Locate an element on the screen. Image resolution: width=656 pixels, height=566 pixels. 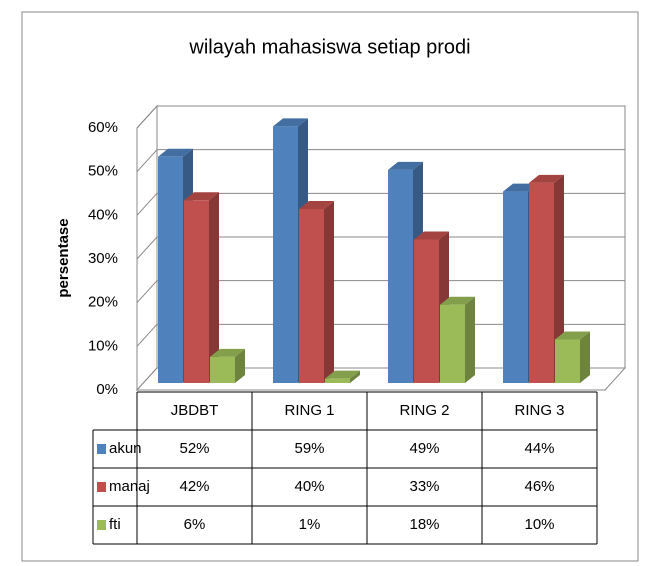
legend-label: fti is located at coordinates (115, 524).